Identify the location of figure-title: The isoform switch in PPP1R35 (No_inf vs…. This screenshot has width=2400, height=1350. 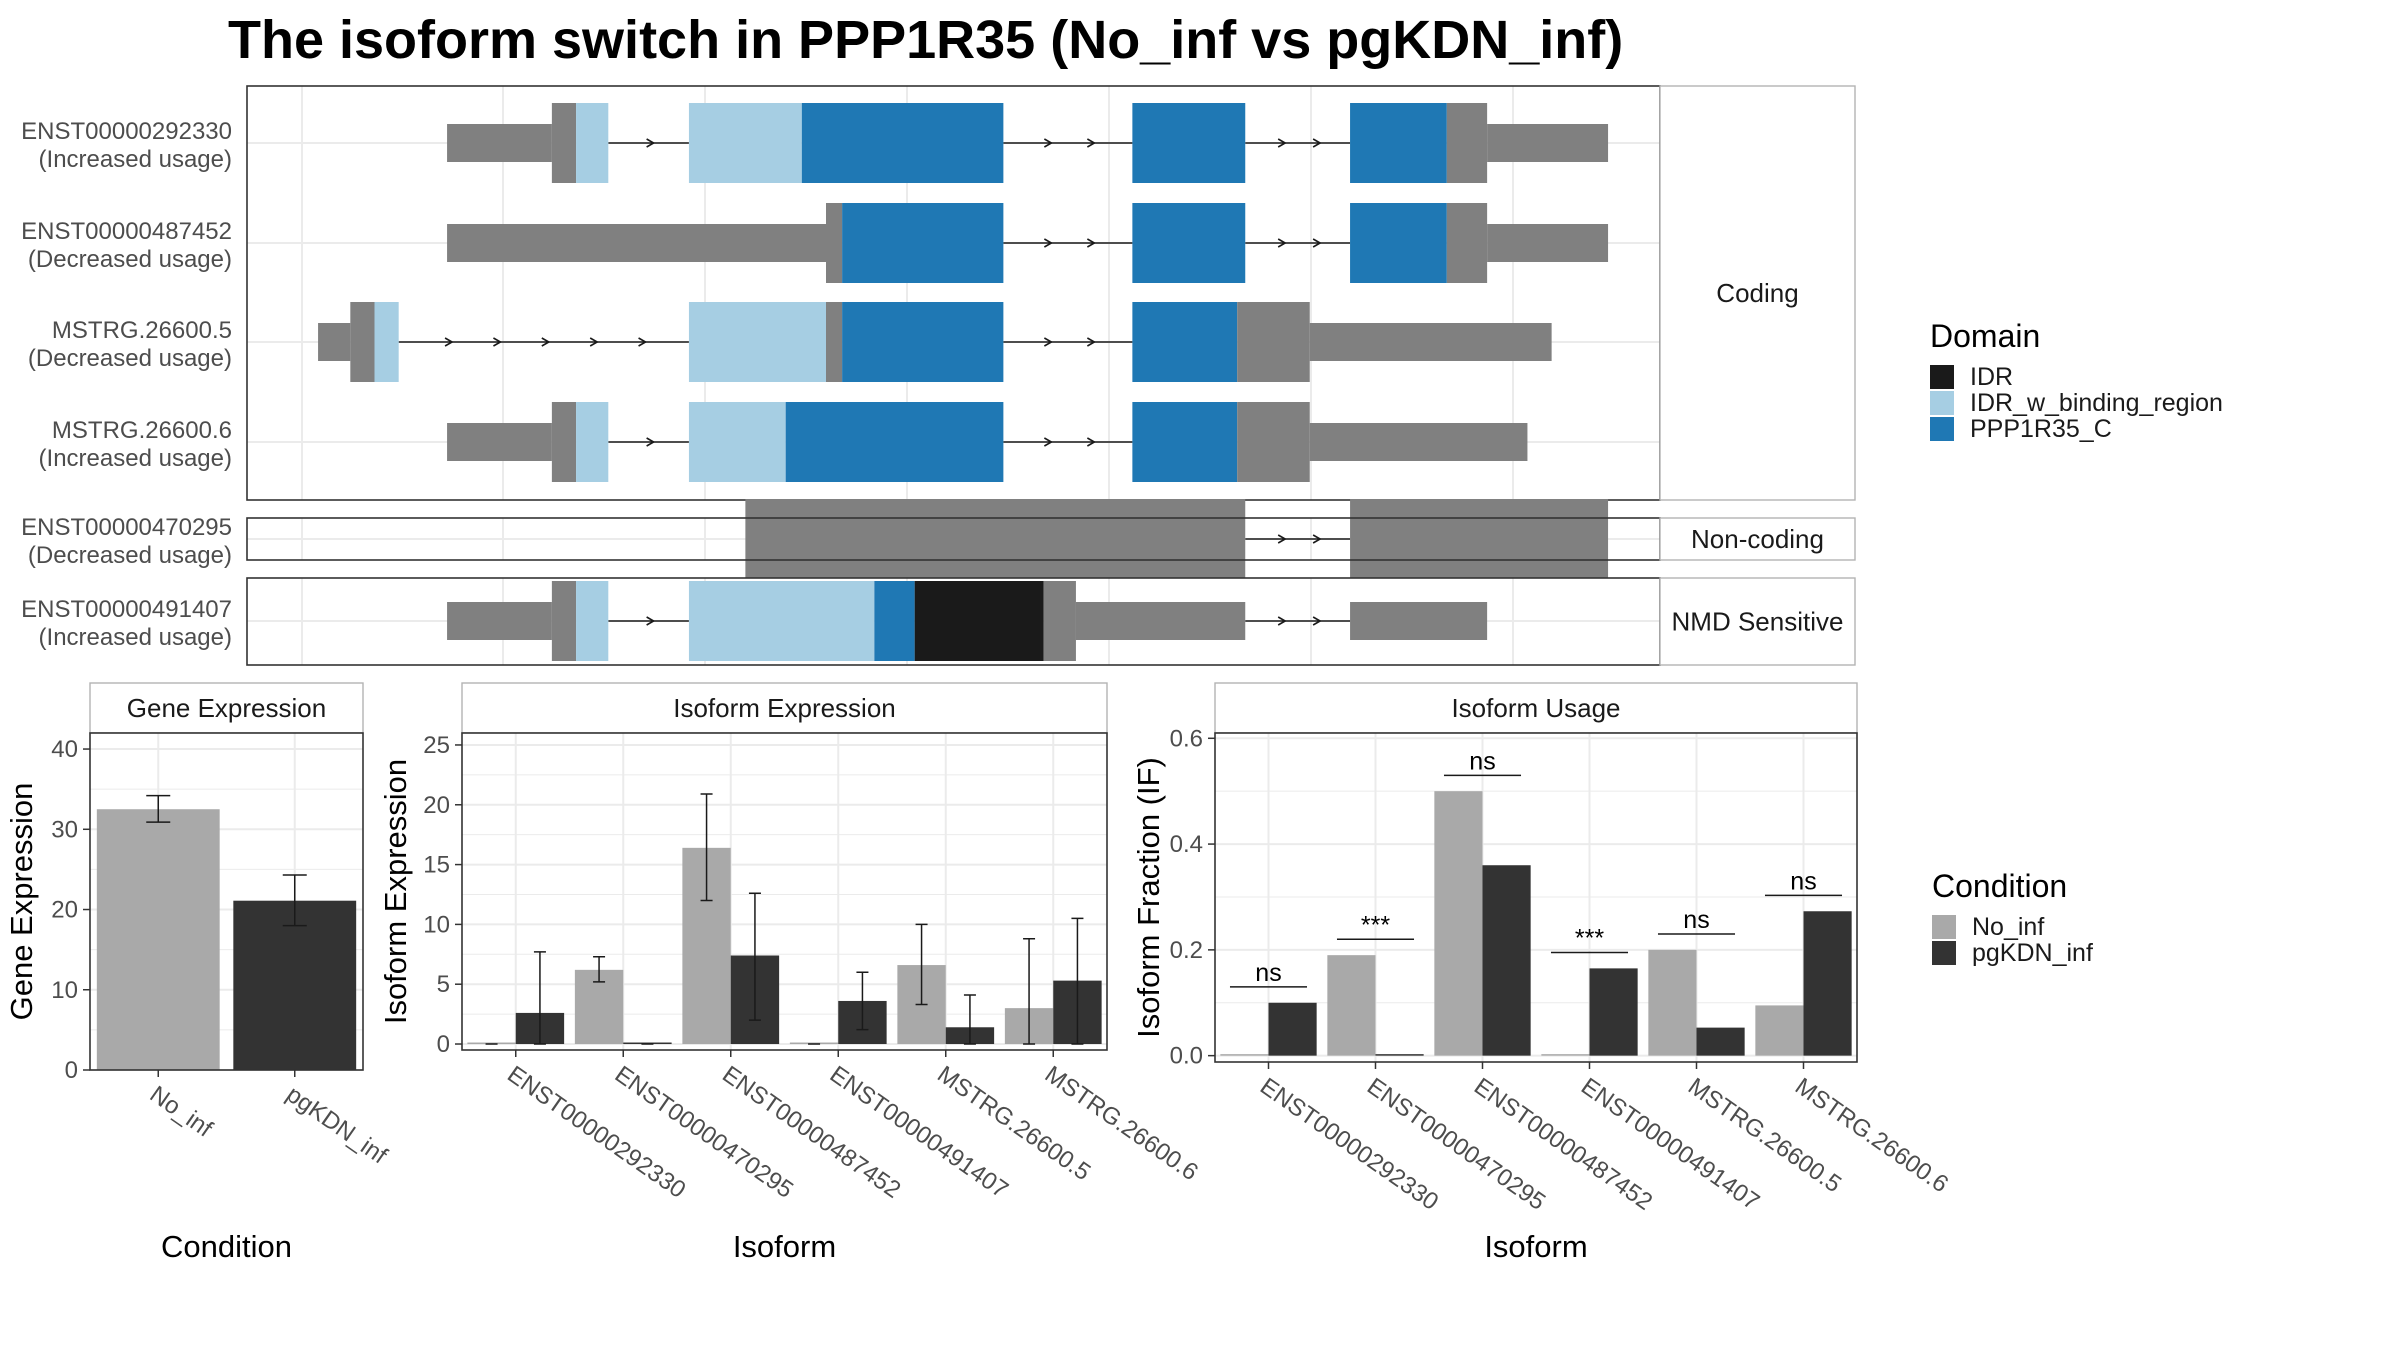
(925, 40).